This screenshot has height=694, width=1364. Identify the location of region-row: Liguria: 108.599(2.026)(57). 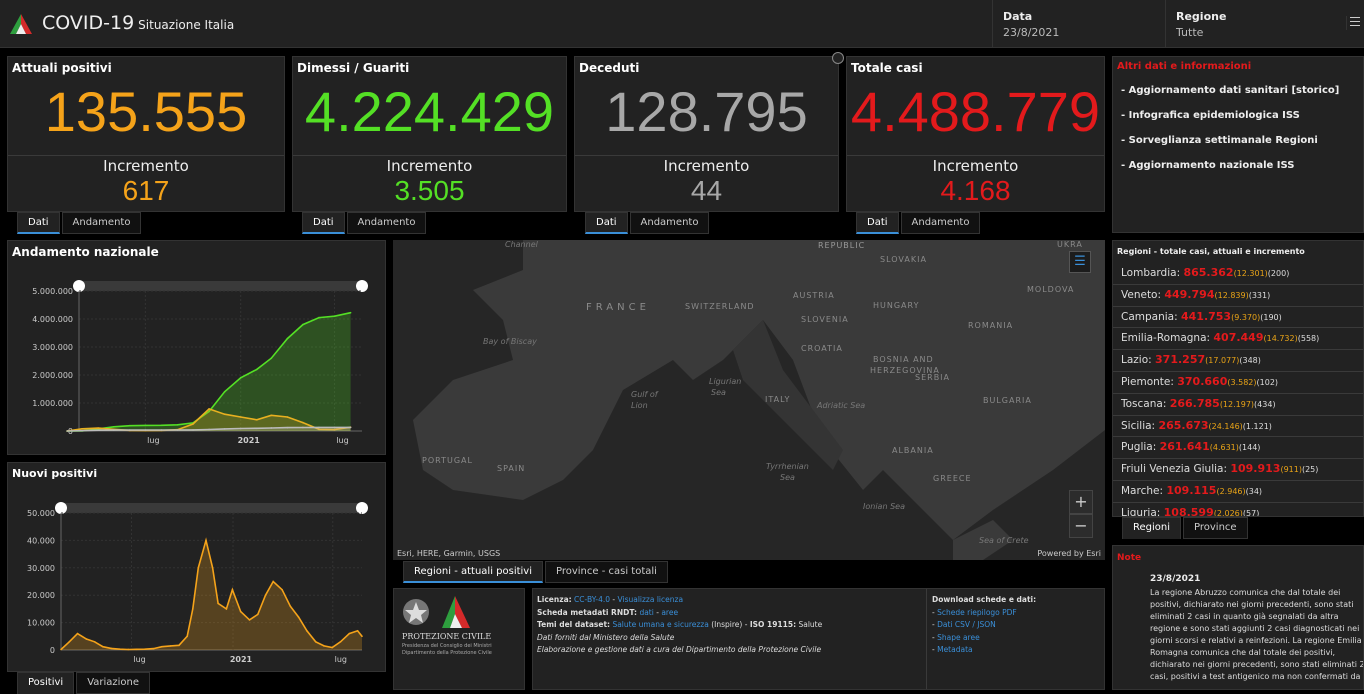
(1238, 509).